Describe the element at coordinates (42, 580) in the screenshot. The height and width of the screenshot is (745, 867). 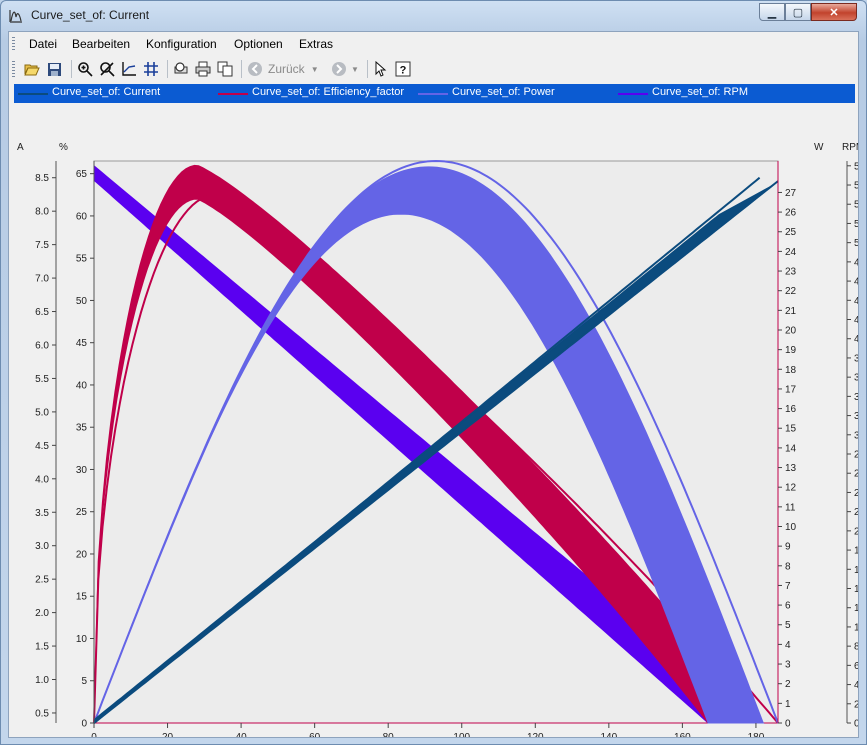
I see `y-tick-label-current: 2.5` at that location.